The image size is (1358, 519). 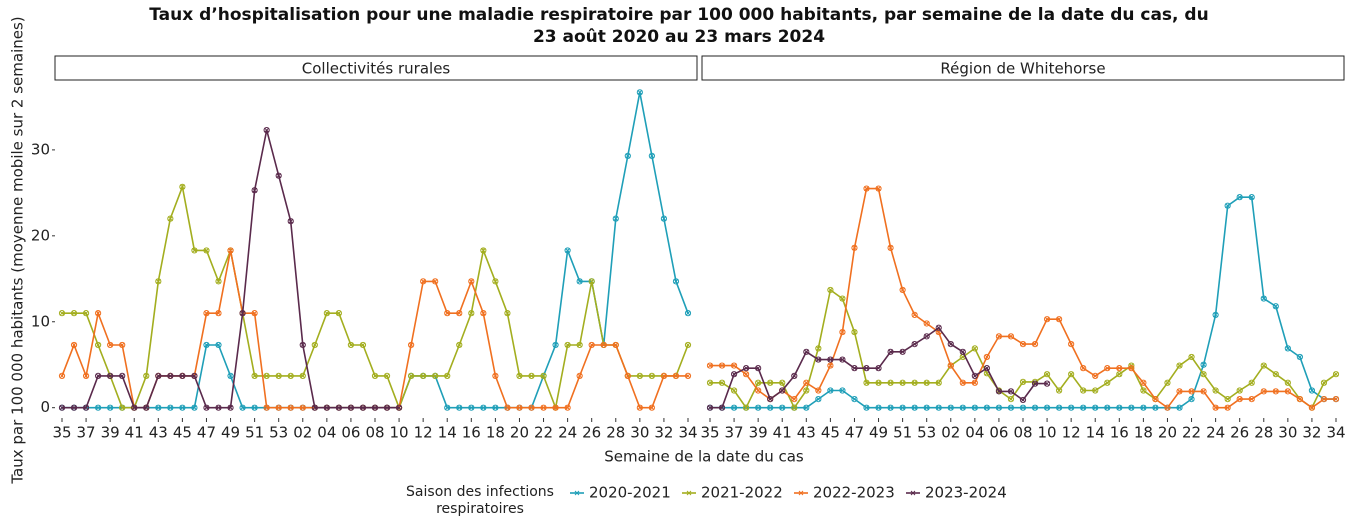 I want to click on x-tick-label: 02, so click(x=950, y=433).